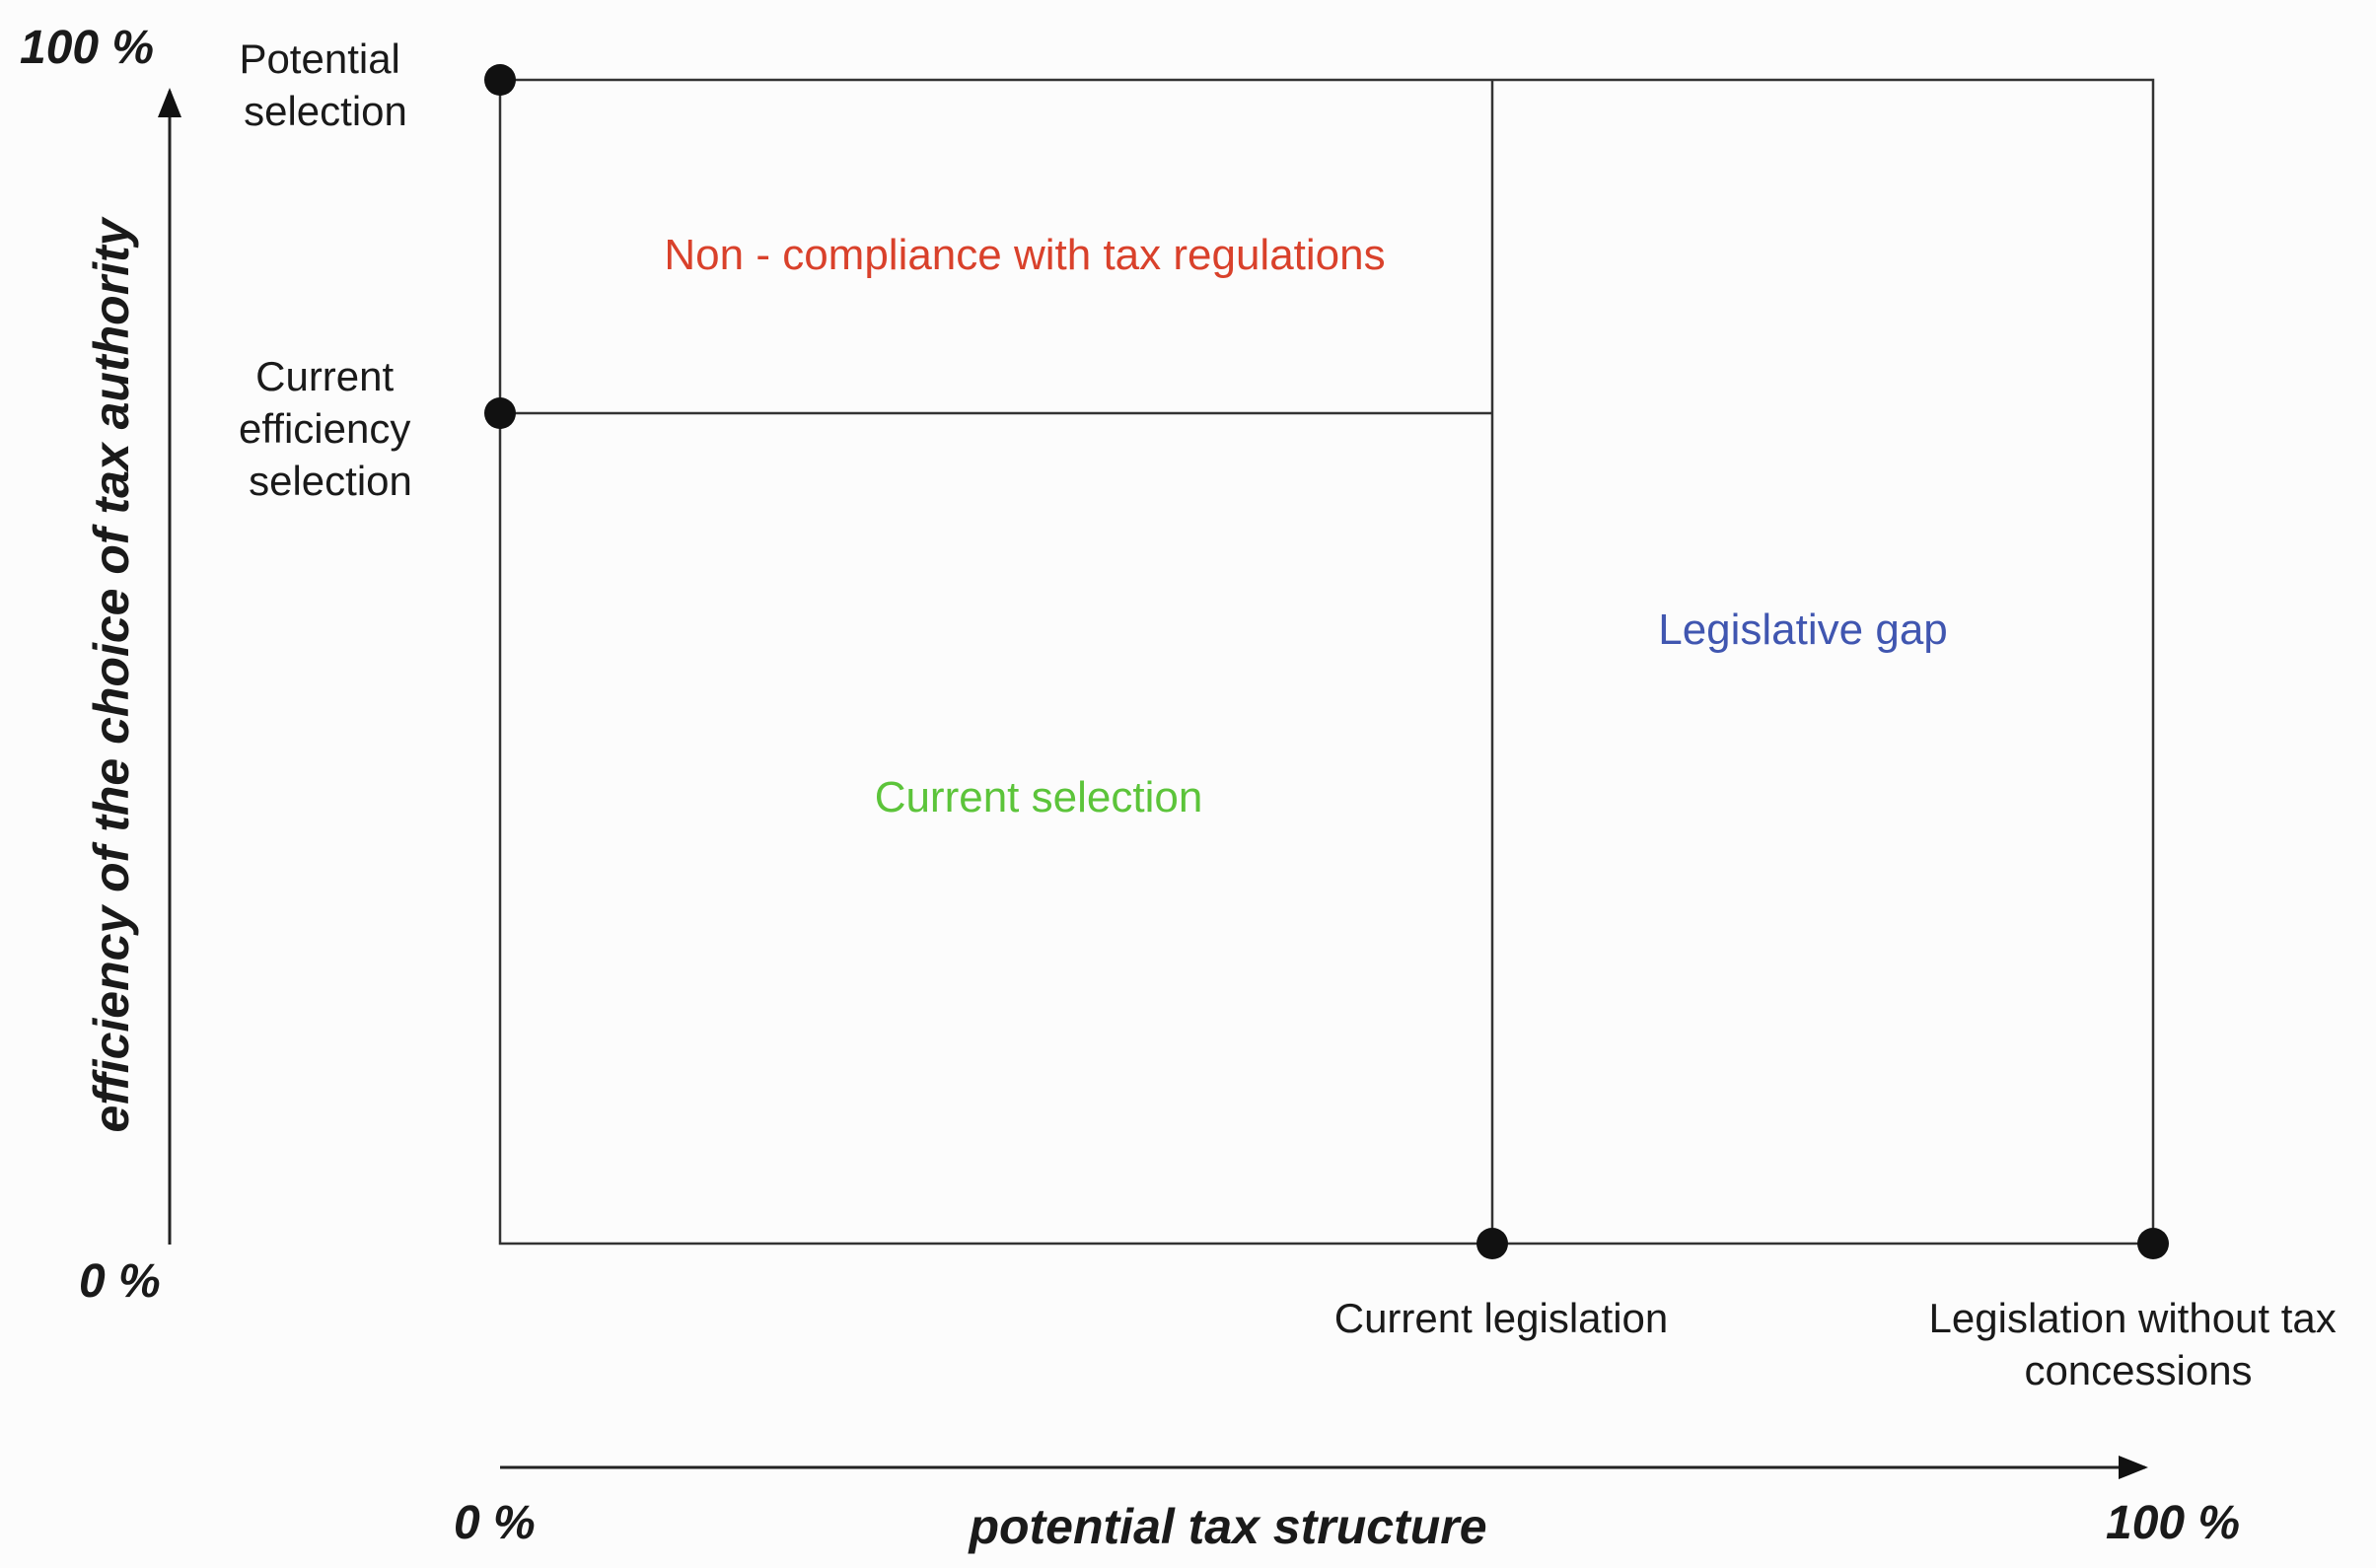 The image size is (2376, 1568). What do you see at coordinates (325, 111) in the screenshot?
I see `potential-selection-line-2: selection` at bounding box center [325, 111].